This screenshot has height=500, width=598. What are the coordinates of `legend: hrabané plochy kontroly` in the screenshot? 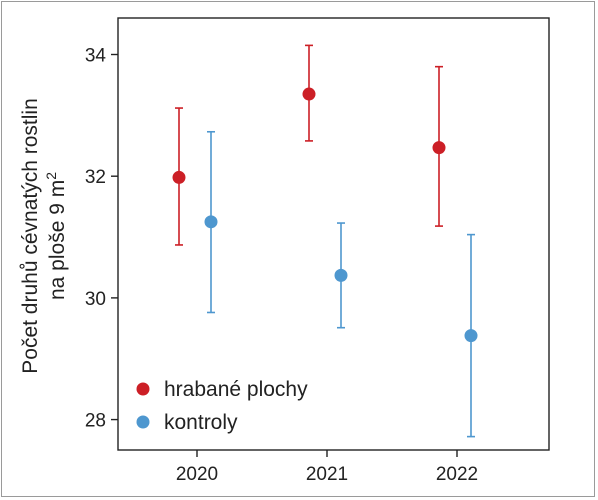 It's located at (222, 406).